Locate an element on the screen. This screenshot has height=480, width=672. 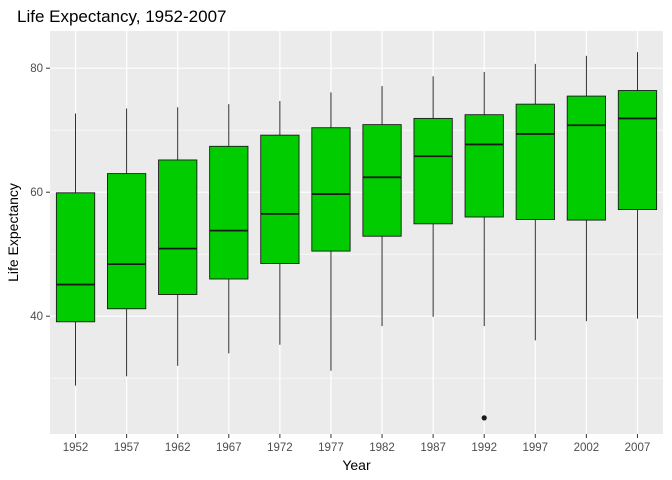
box-1952 is located at coordinates (75, 249).